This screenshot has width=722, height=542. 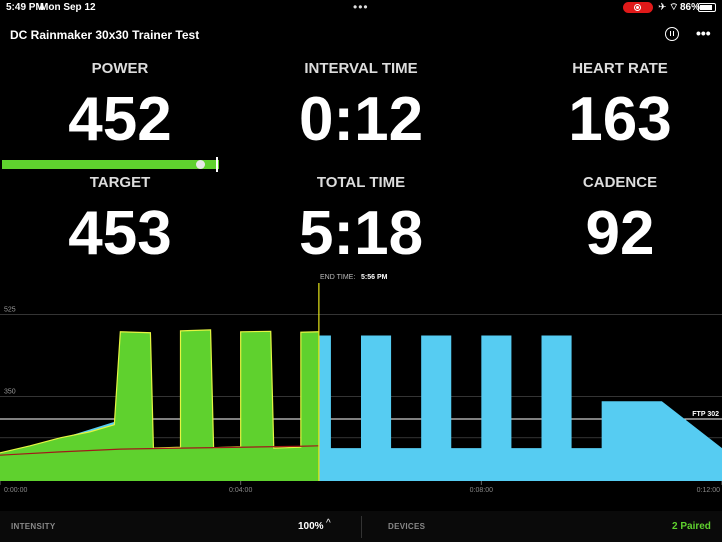 I want to click on workout-title: DC Rainmaker 30x30 Trainer Test, so click(x=105, y=35).